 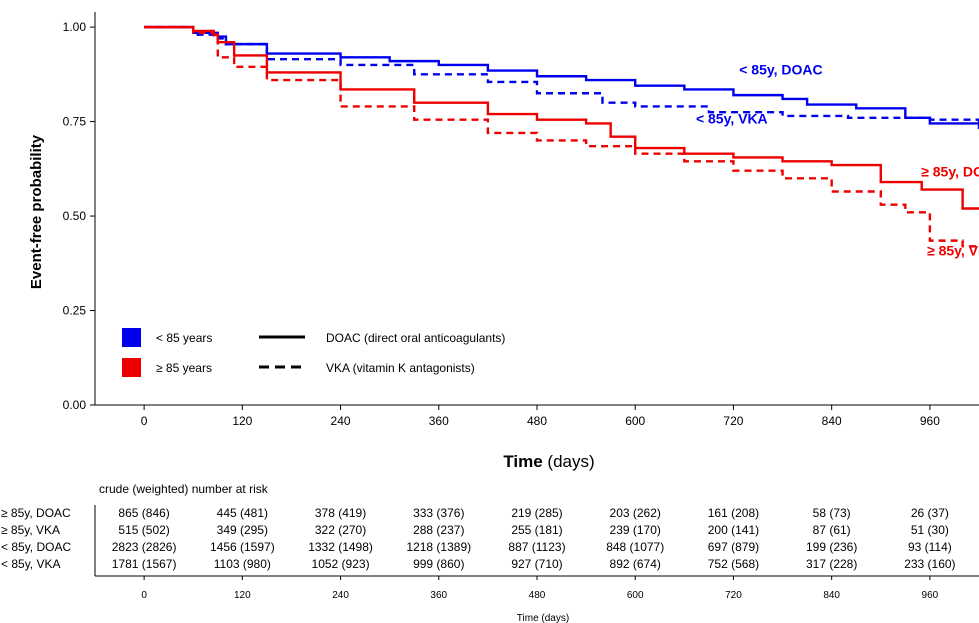 I want to click on risk-cell: 239 (170), so click(x=635, y=530).